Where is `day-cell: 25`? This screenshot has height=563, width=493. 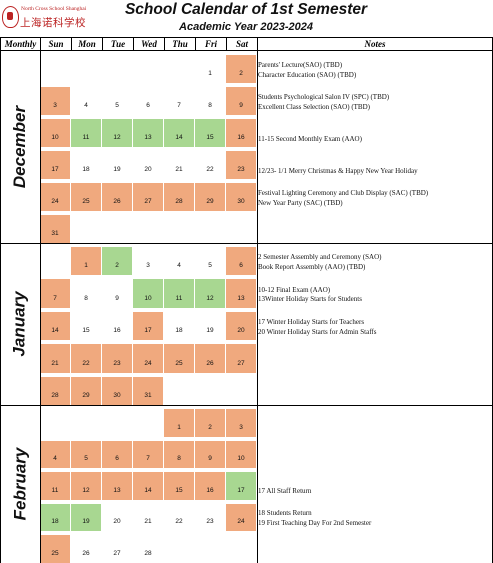 day-cell: 25 is located at coordinates (179, 358).